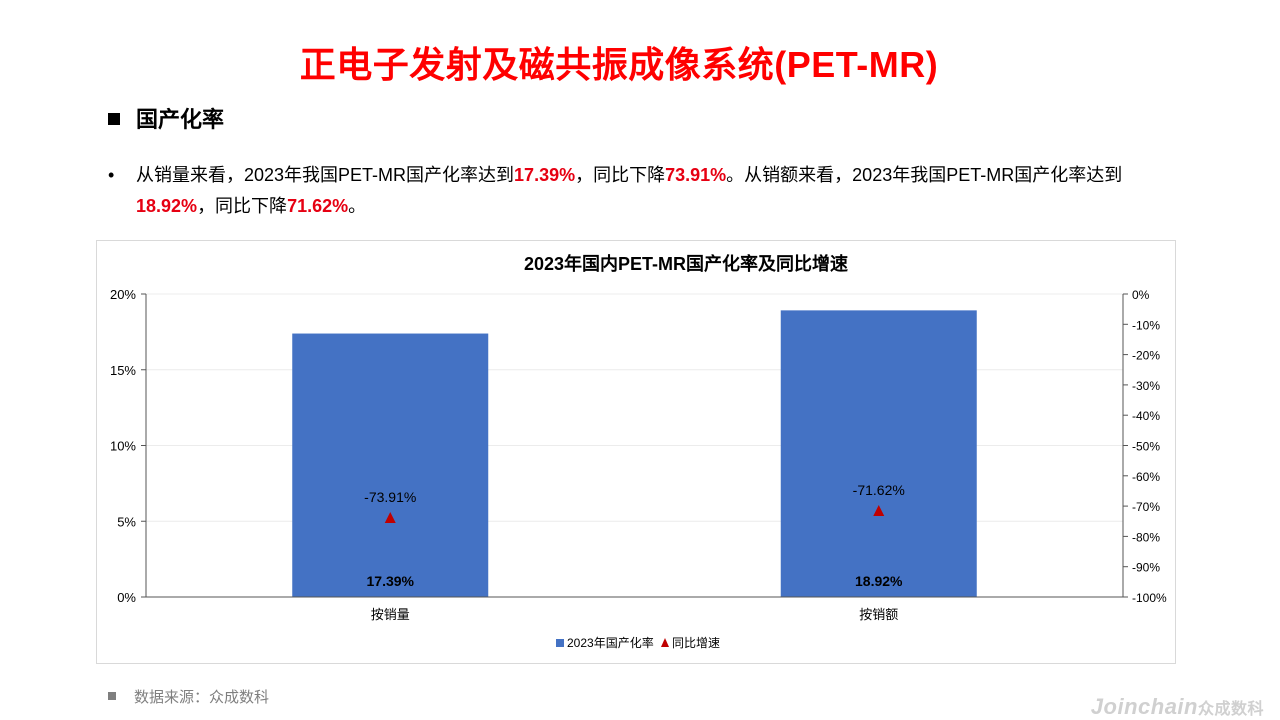  Describe the element at coordinates (123, 370) in the screenshot. I see `left-axis-tick-label: 15%` at that location.